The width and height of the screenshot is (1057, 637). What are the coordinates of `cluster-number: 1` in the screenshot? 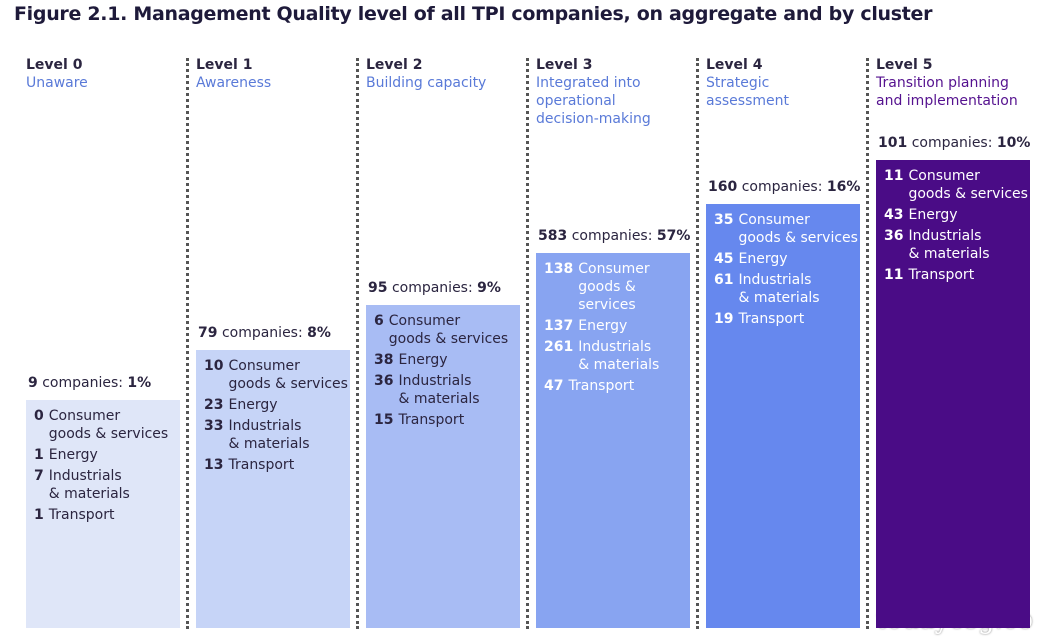 It's located at (39, 515).